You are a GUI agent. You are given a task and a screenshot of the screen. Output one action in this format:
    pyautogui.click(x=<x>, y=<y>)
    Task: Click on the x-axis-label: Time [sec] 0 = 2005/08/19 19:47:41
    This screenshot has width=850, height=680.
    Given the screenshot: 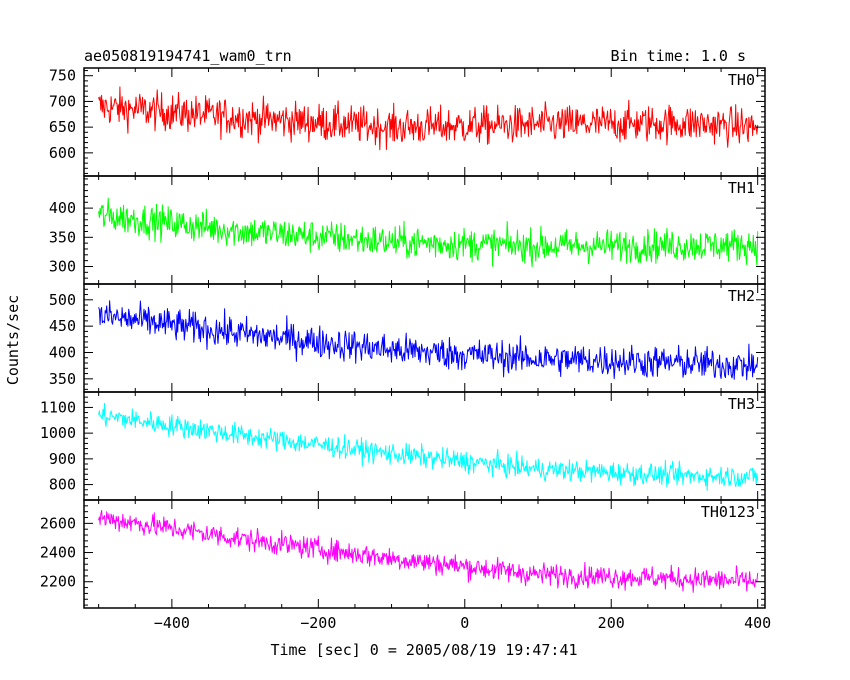 What is the action you would take?
    pyautogui.click(x=423, y=650)
    